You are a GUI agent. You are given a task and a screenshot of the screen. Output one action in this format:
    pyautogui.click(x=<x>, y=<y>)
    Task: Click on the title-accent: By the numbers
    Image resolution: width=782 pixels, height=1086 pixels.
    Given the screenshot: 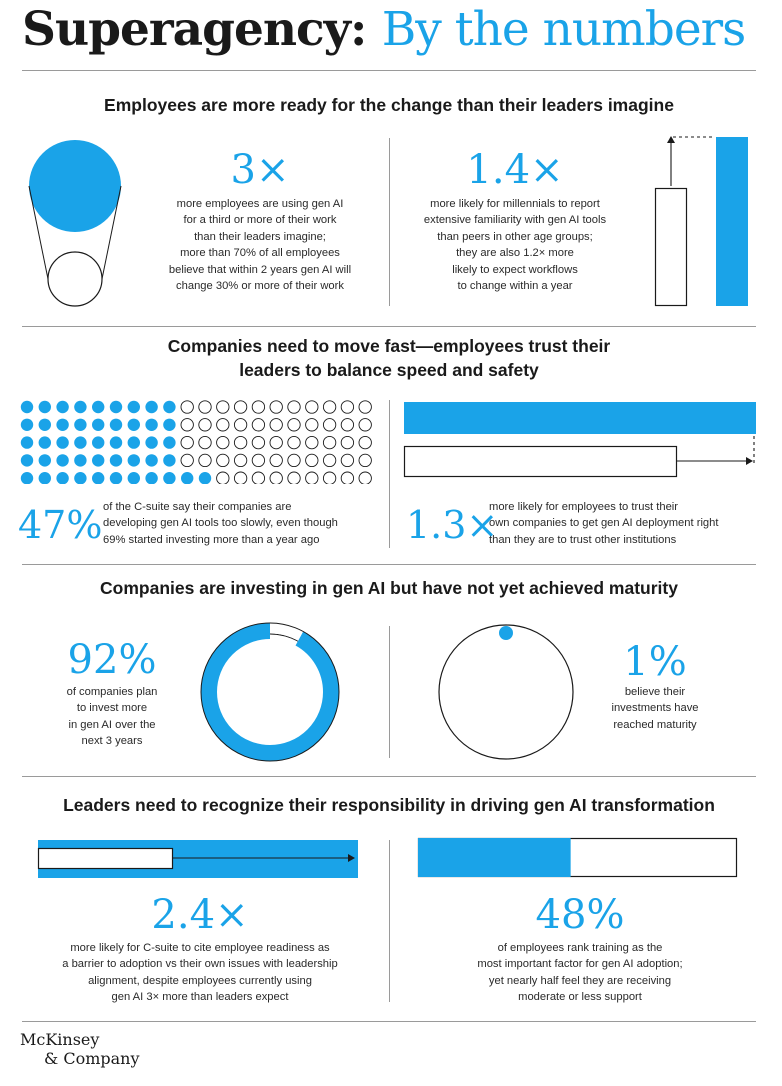 What is the action you would take?
    pyautogui.click(x=564, y=29)
    